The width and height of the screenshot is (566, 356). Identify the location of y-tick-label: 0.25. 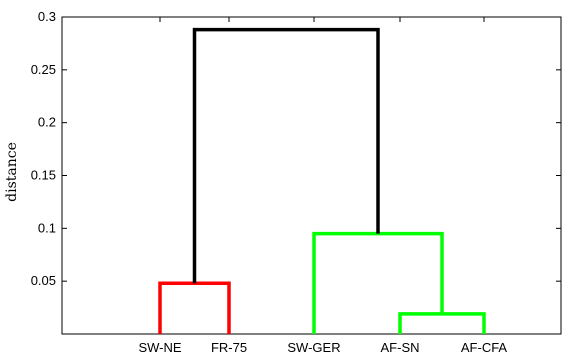
(43, 69).